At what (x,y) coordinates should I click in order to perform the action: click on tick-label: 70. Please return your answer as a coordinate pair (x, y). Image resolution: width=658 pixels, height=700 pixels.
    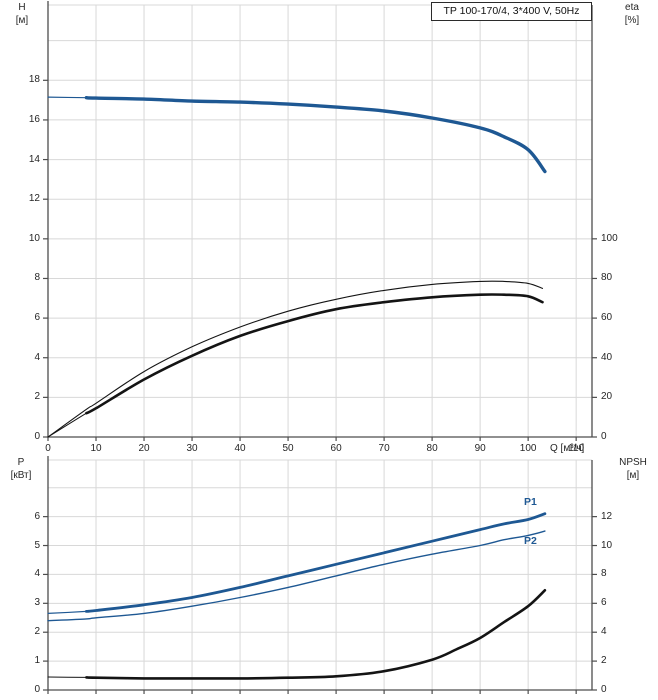
    Looking at the image, I should click on (384, 448).